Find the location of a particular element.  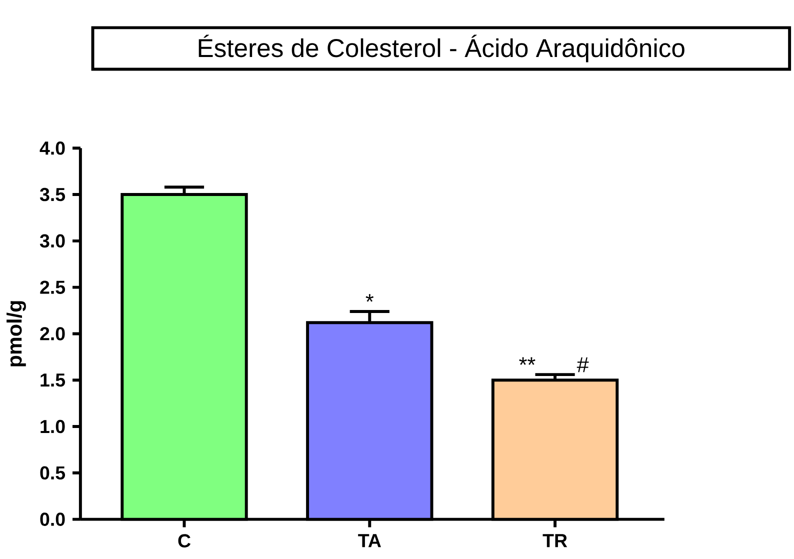

x-tick-label: C is located at coordinates (184, 541).